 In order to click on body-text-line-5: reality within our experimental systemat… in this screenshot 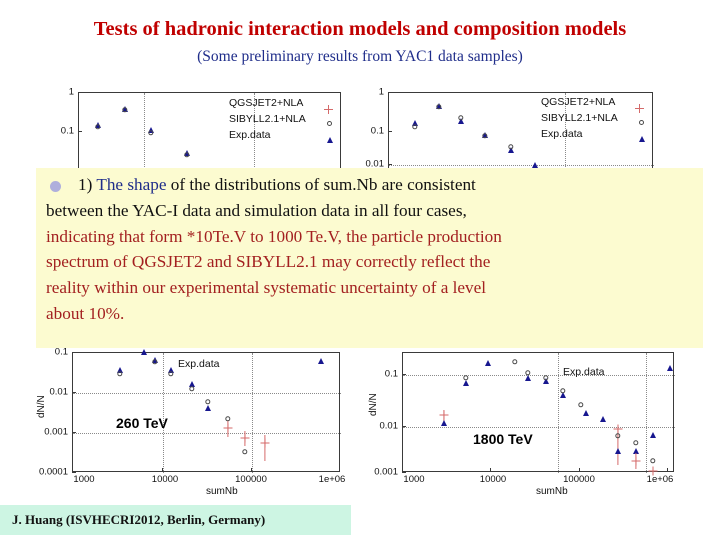, I will do `click(266, 288)`.